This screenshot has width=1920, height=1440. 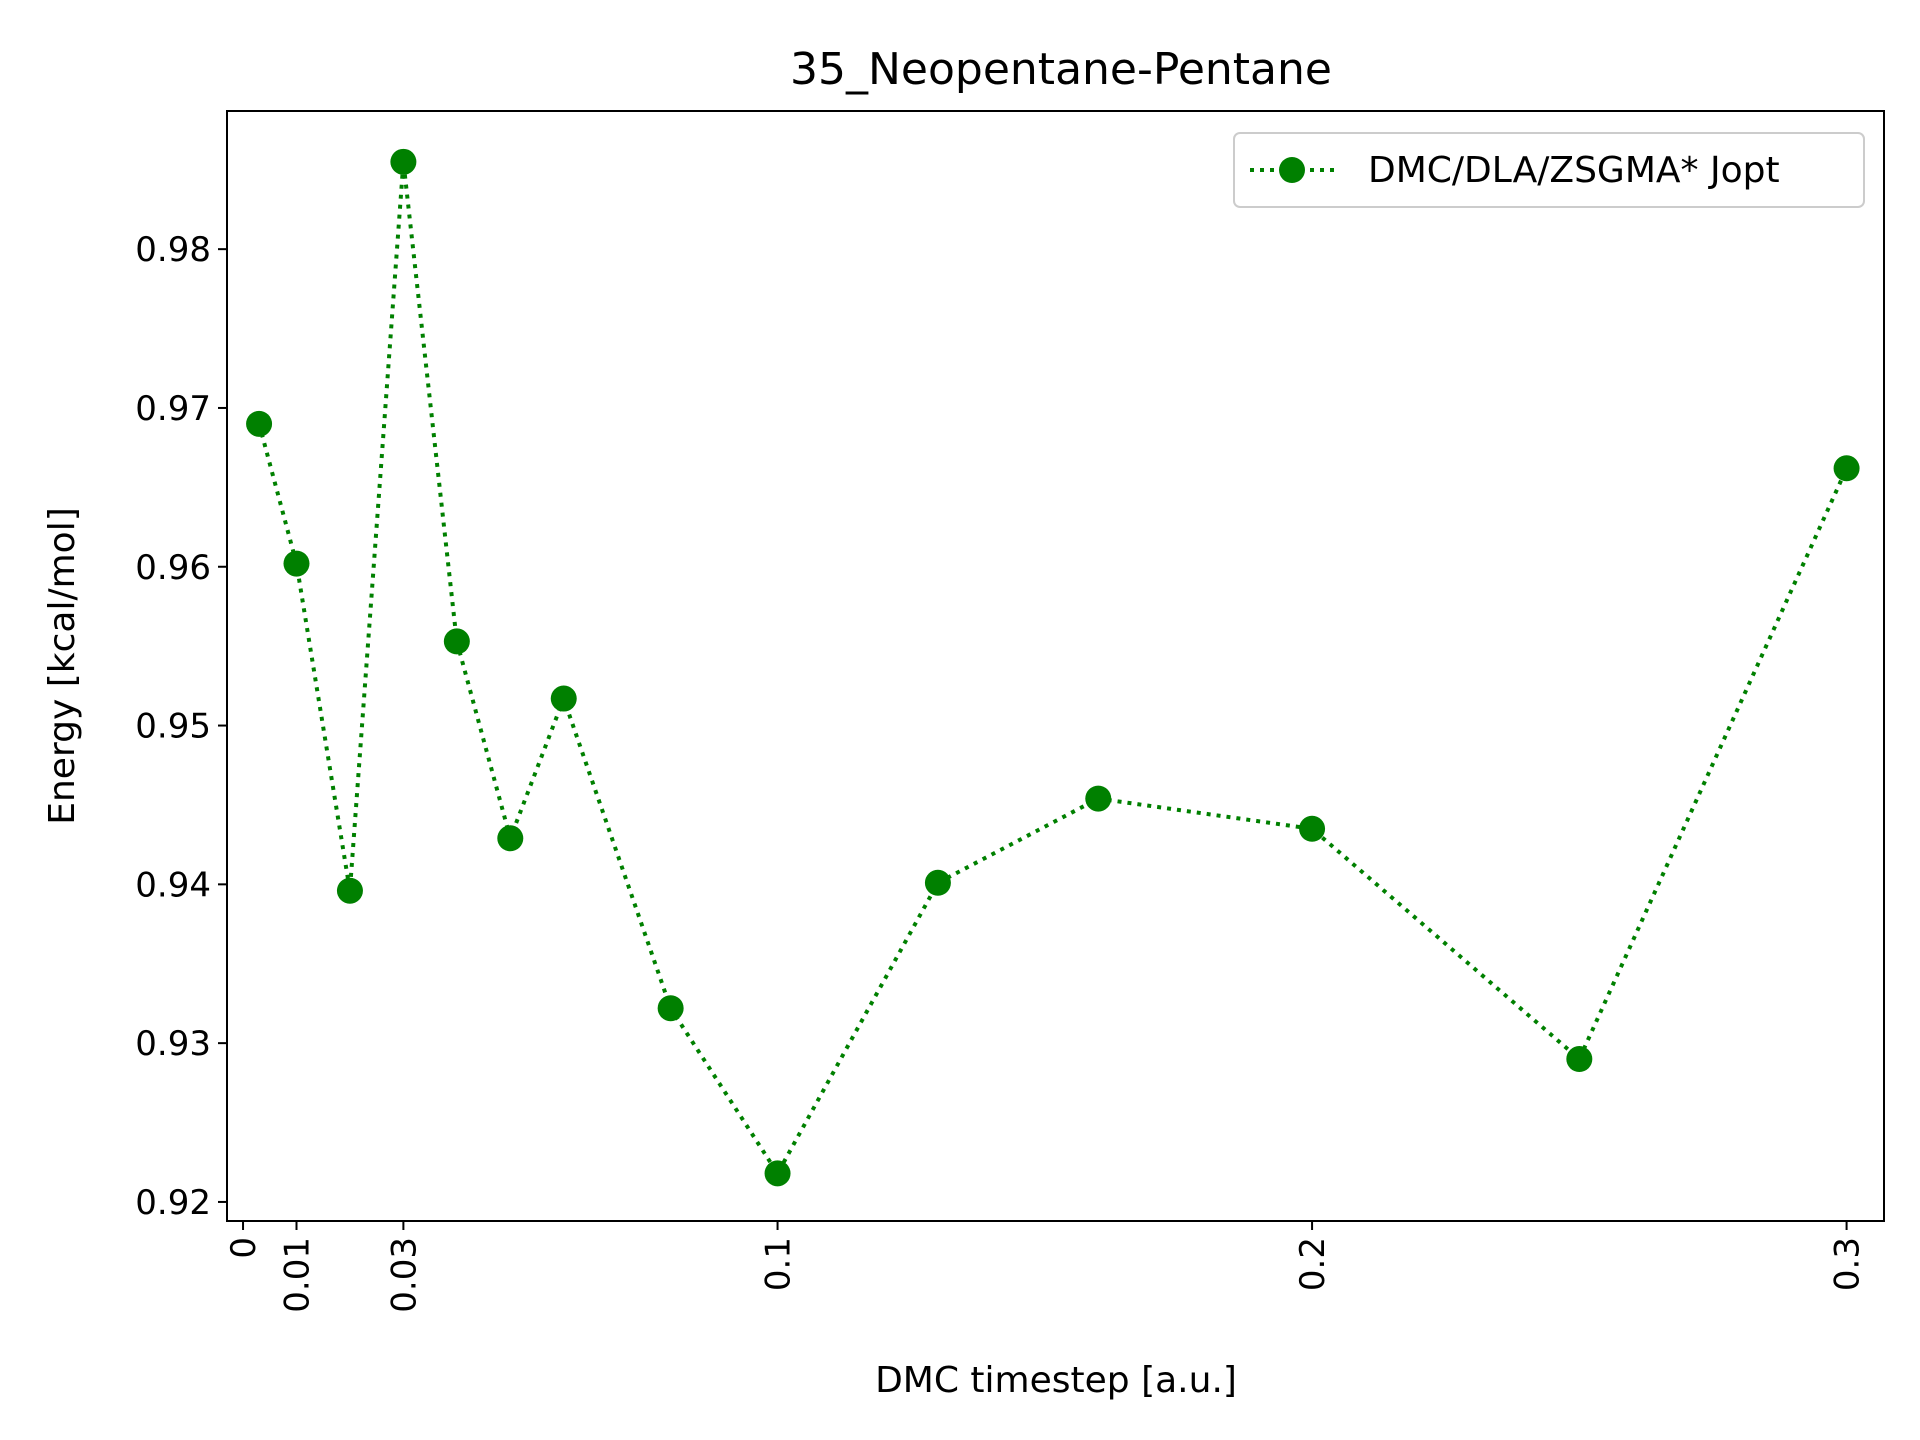 I want to click on y-tick-label: 0.96, so click(x=173, y=568).